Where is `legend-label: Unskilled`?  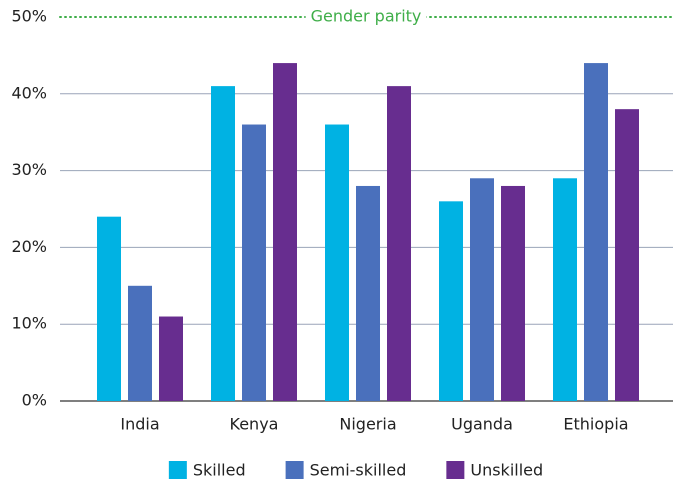 legend-label: Unskilled is located at coordinates (506, 470).